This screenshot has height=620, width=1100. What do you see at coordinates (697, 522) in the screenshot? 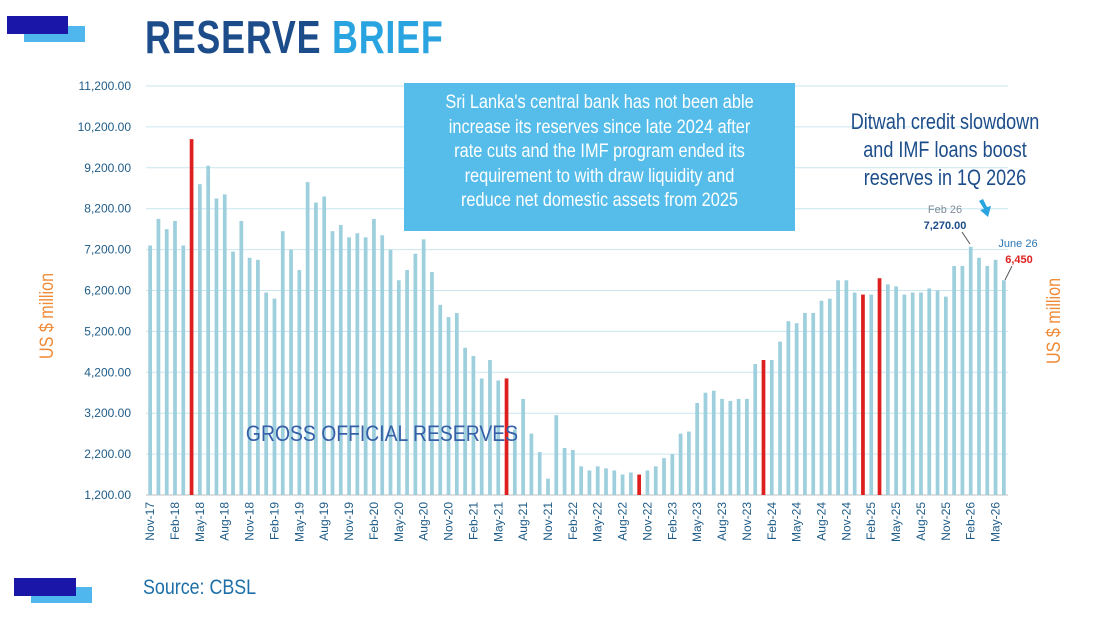
I see `x-tick-label: May-23` at bounding box center [697, 522].